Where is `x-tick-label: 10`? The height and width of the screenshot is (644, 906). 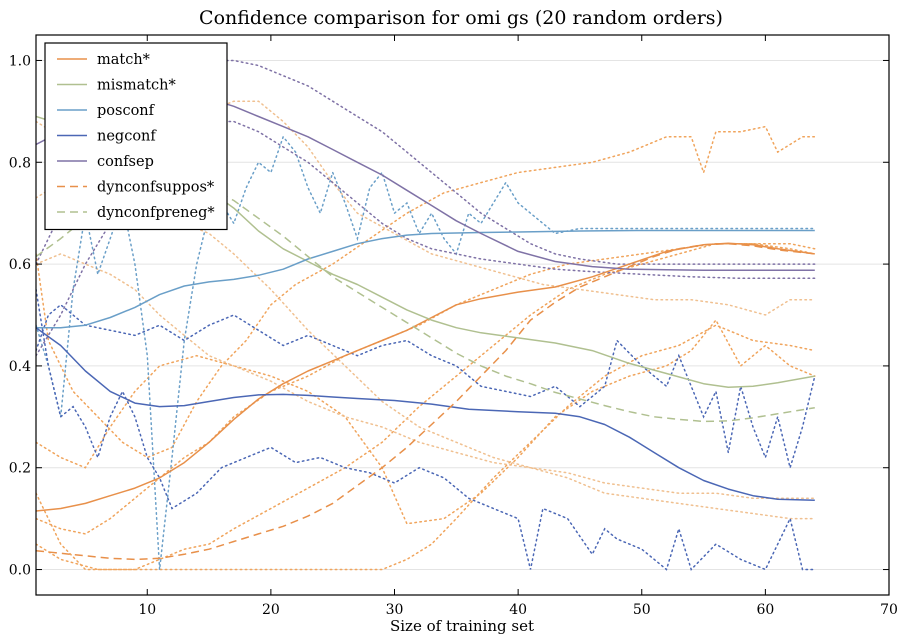 x-tick-label: 10 is located at coordinates (147, 610).